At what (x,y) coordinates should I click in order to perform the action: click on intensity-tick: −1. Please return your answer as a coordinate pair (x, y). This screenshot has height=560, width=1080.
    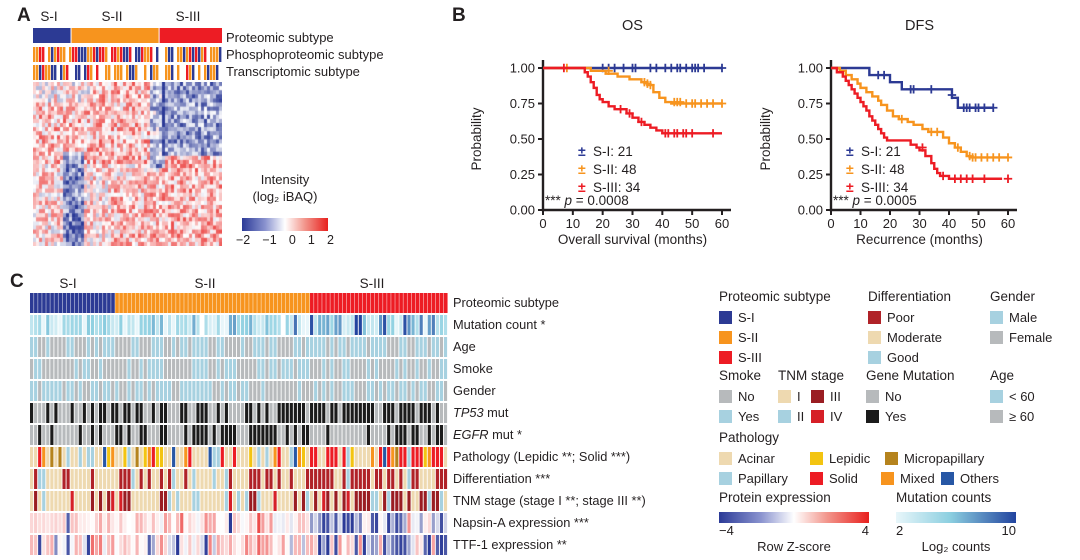
    Looking at the image, I should click on (269, 240).